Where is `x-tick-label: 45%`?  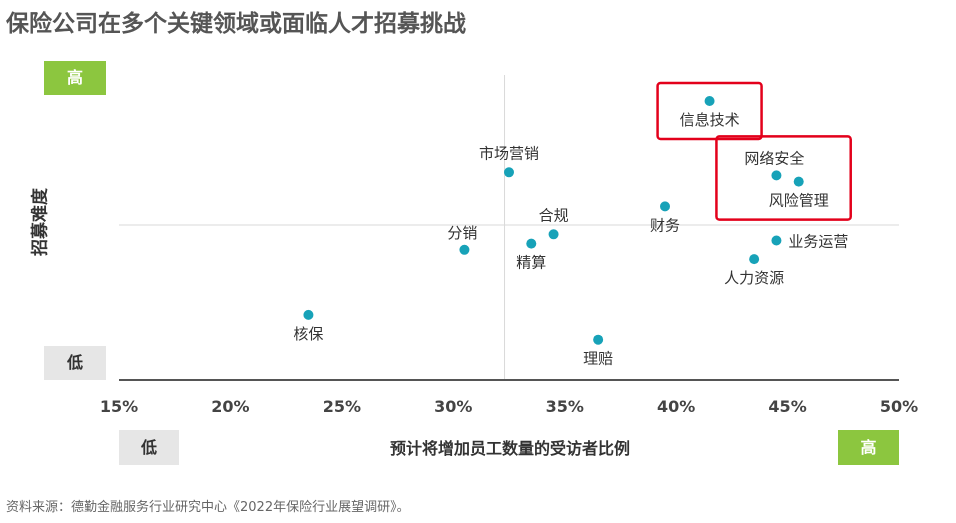
x-tick-label: 45% is located at coordinates (787, 406).